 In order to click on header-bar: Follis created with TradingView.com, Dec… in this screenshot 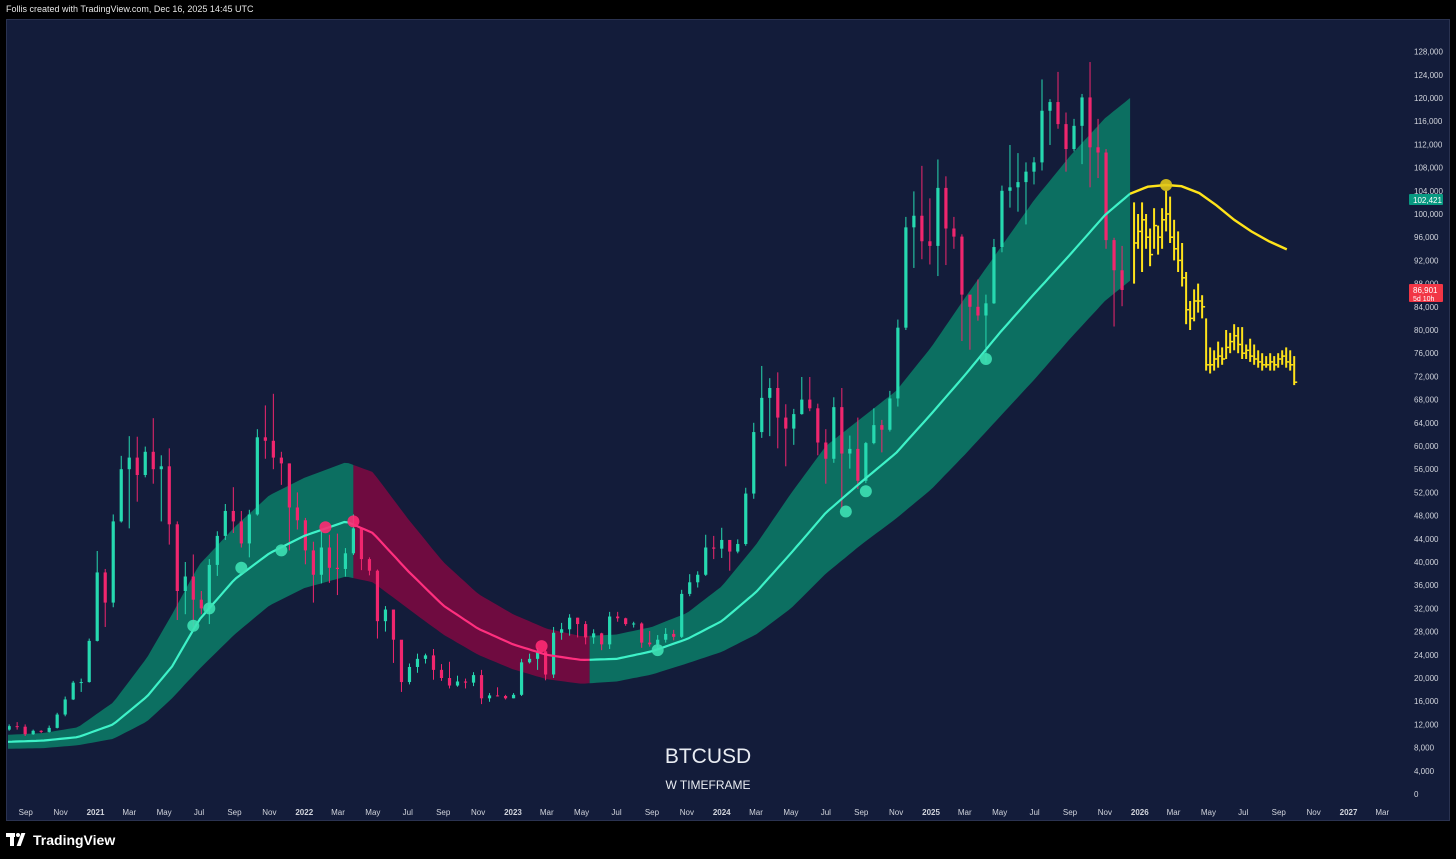, I will do `click(728, 10)`.